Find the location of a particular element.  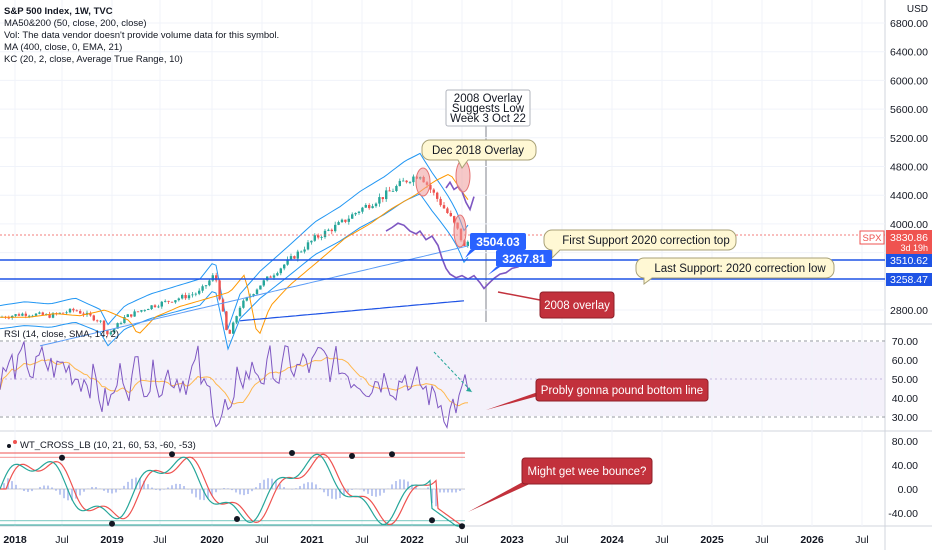

ma50-line is located at coordinates (234, 254).